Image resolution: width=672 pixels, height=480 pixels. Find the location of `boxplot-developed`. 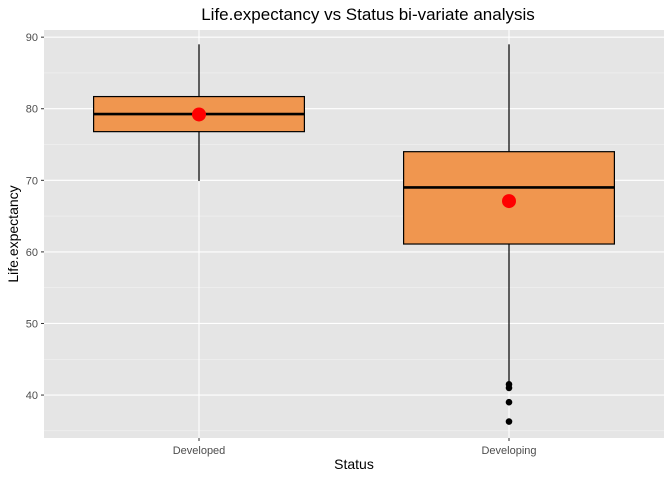

boxplot-developed is located at coordinates (199, 113).